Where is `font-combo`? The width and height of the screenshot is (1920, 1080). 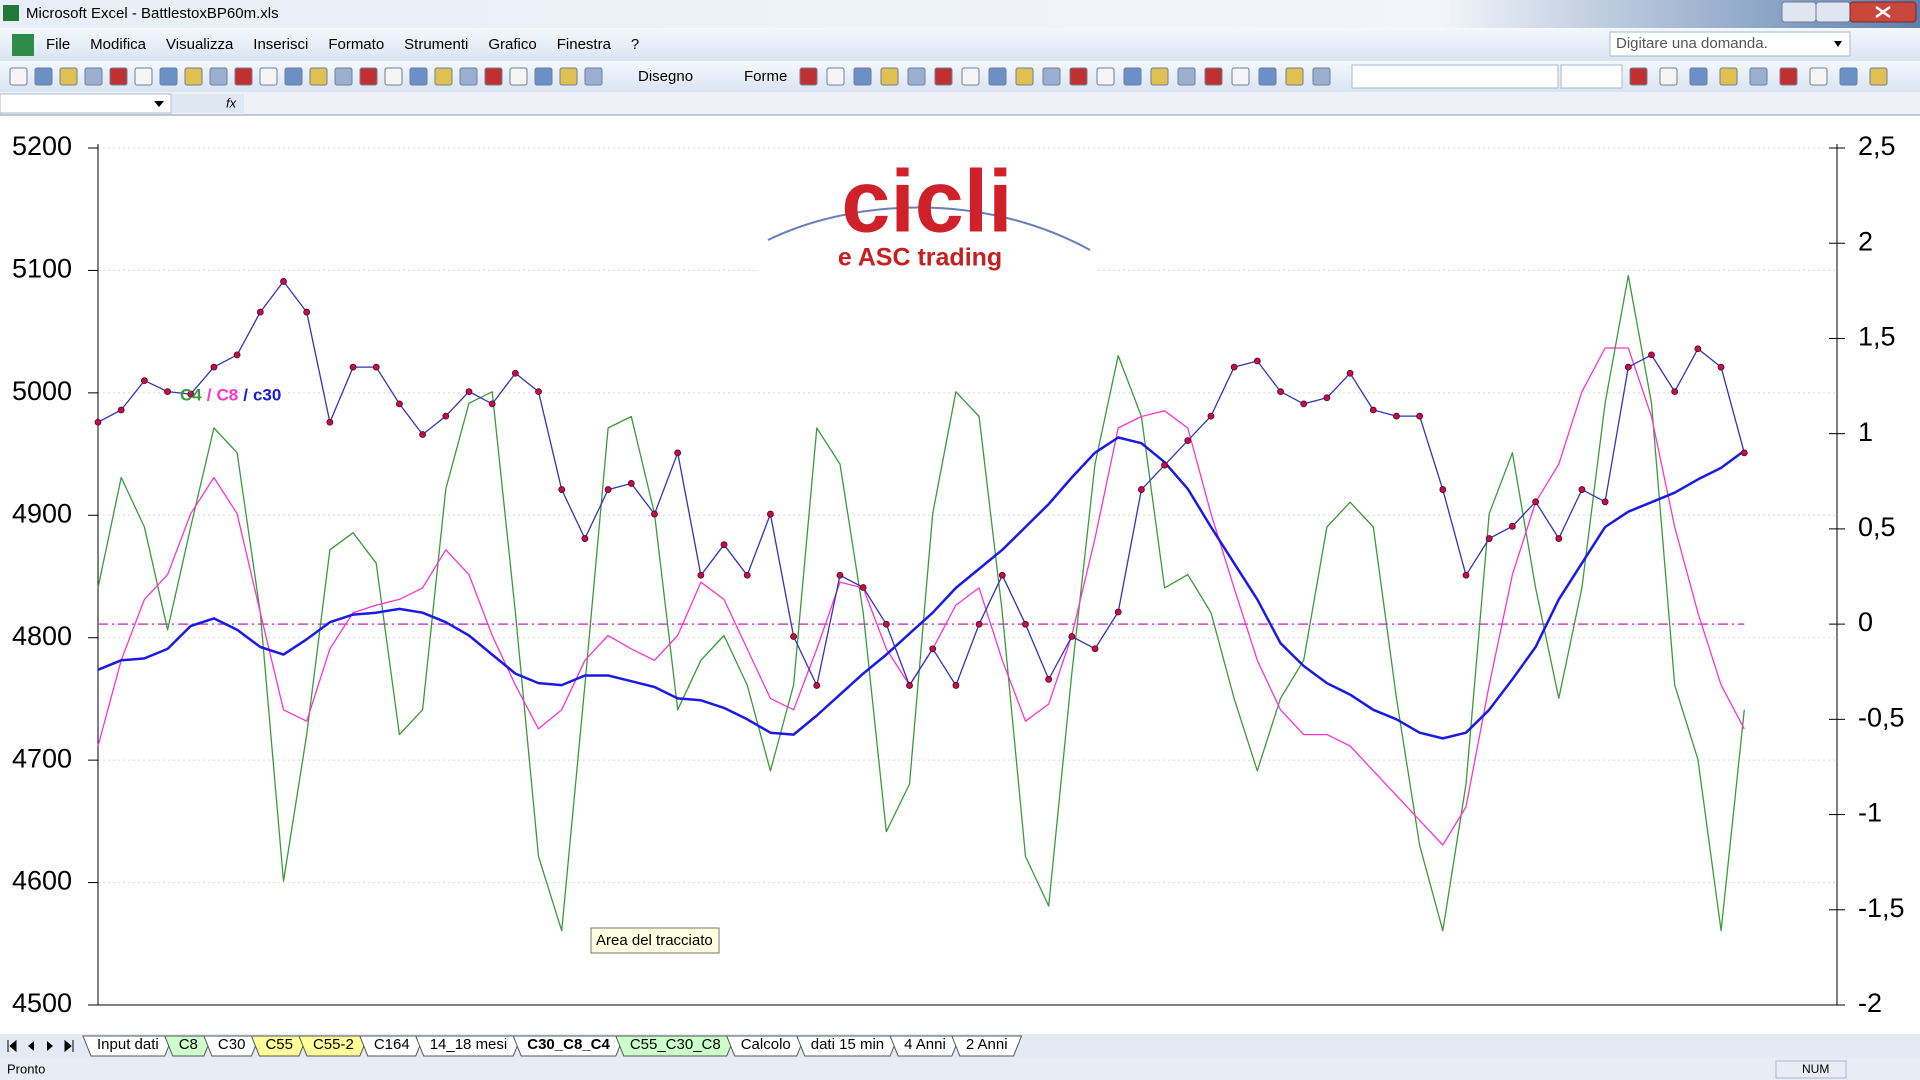 font-combo is located at coordinates (1455, 76).